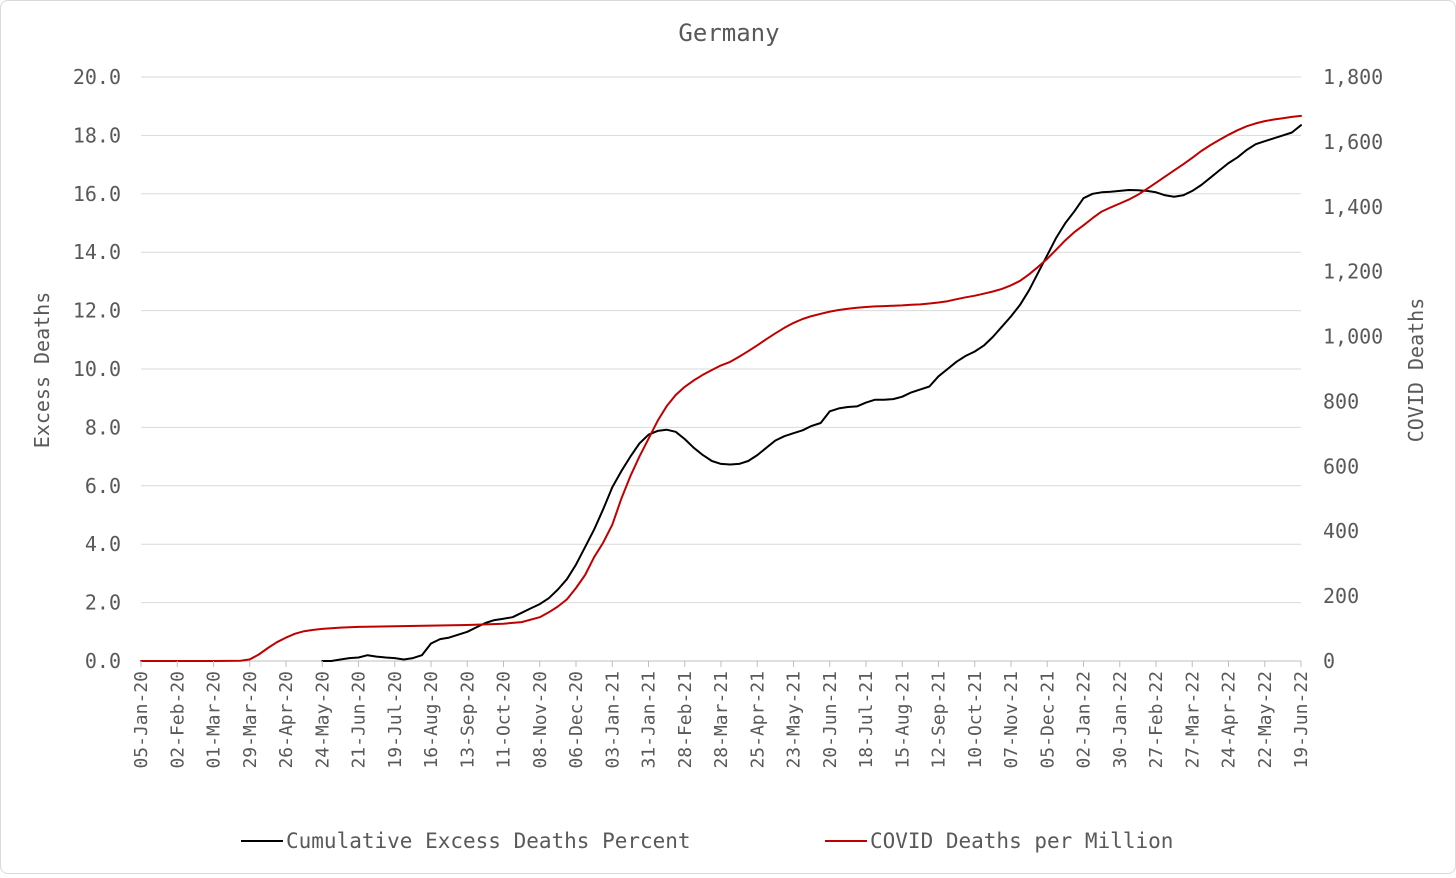  What do you see at coordinates (286, 720) in the screenshot?
I see `x-tick-label: 26-Apr-20` at bounding box center [286, 720].